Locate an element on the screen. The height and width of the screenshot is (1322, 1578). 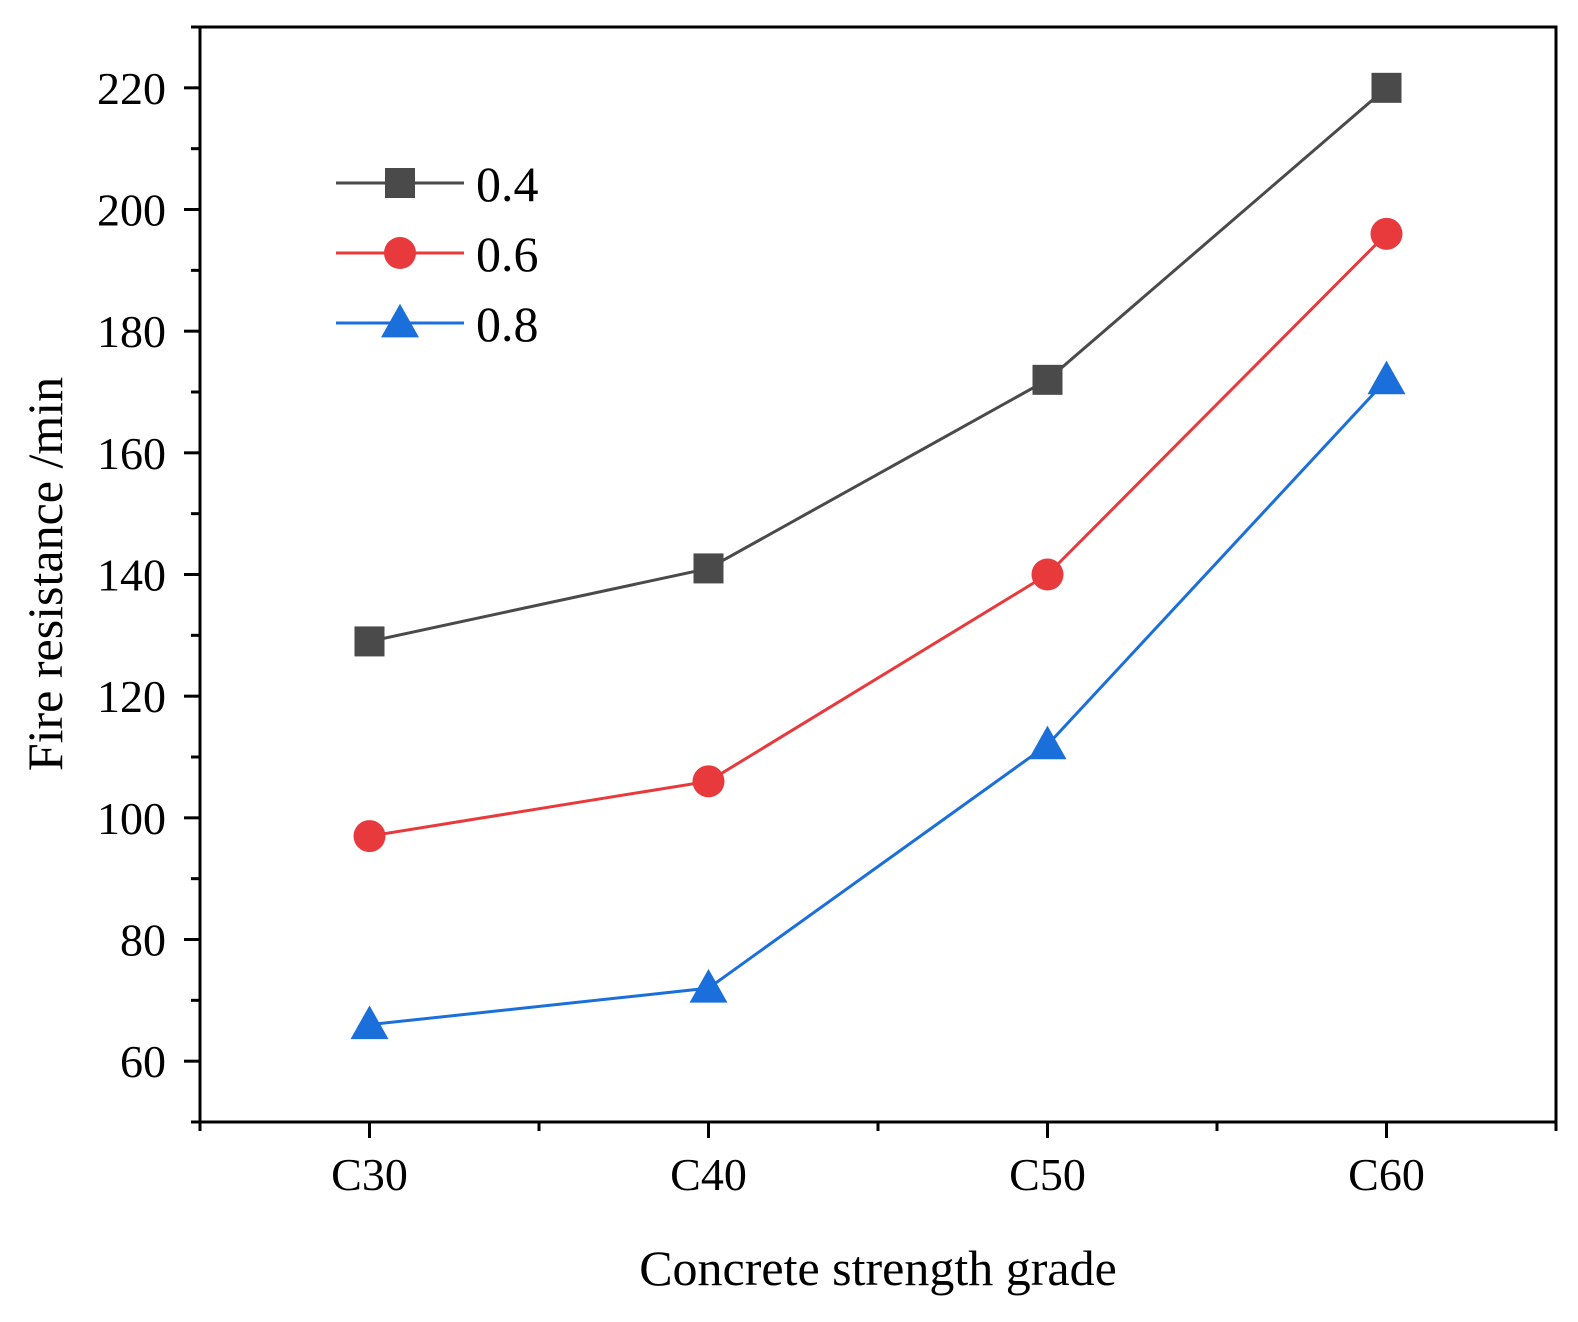
x-tick-label: C30 is located at coordinates (369, 1174).